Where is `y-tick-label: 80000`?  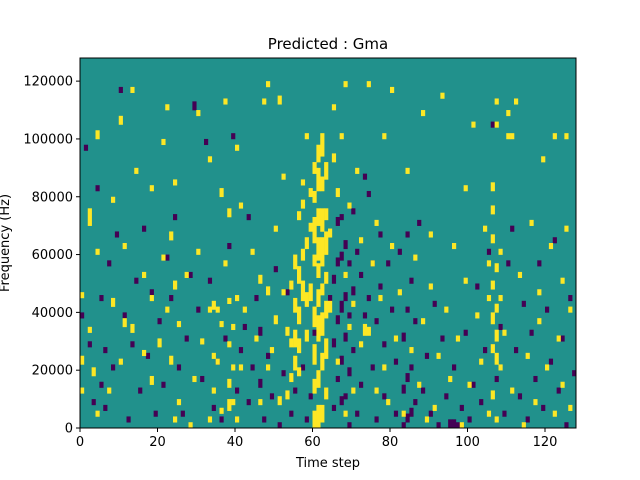
y-tick-label: 80000 is located at coordinates (52, 197).